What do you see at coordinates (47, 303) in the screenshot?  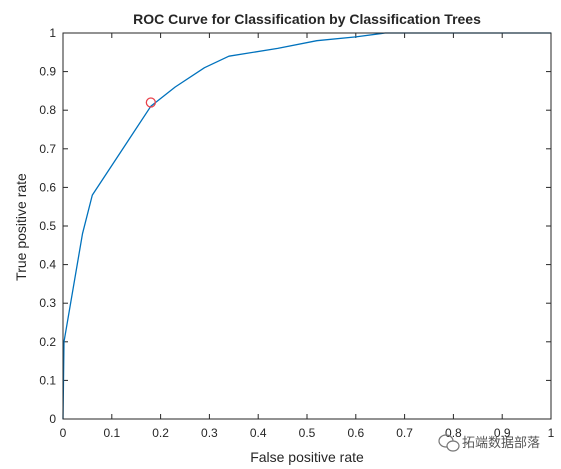 I see `y-tick-label: 0.3` at bounding box center [47, 303].